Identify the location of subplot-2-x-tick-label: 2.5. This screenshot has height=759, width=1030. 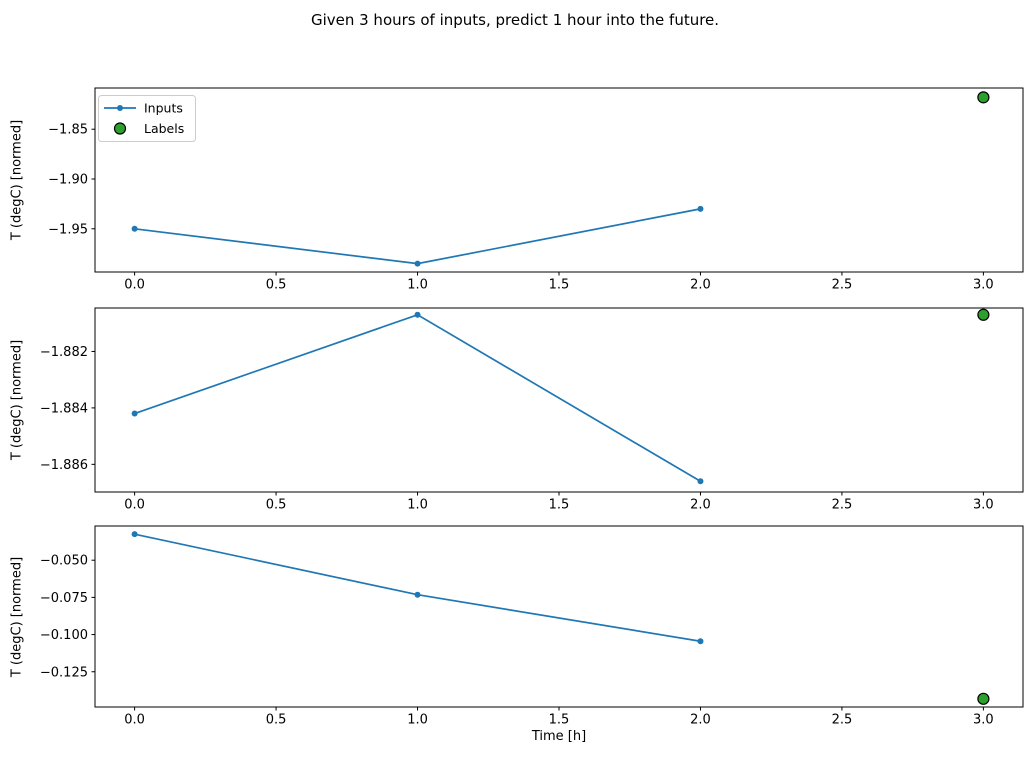
(842, 505).